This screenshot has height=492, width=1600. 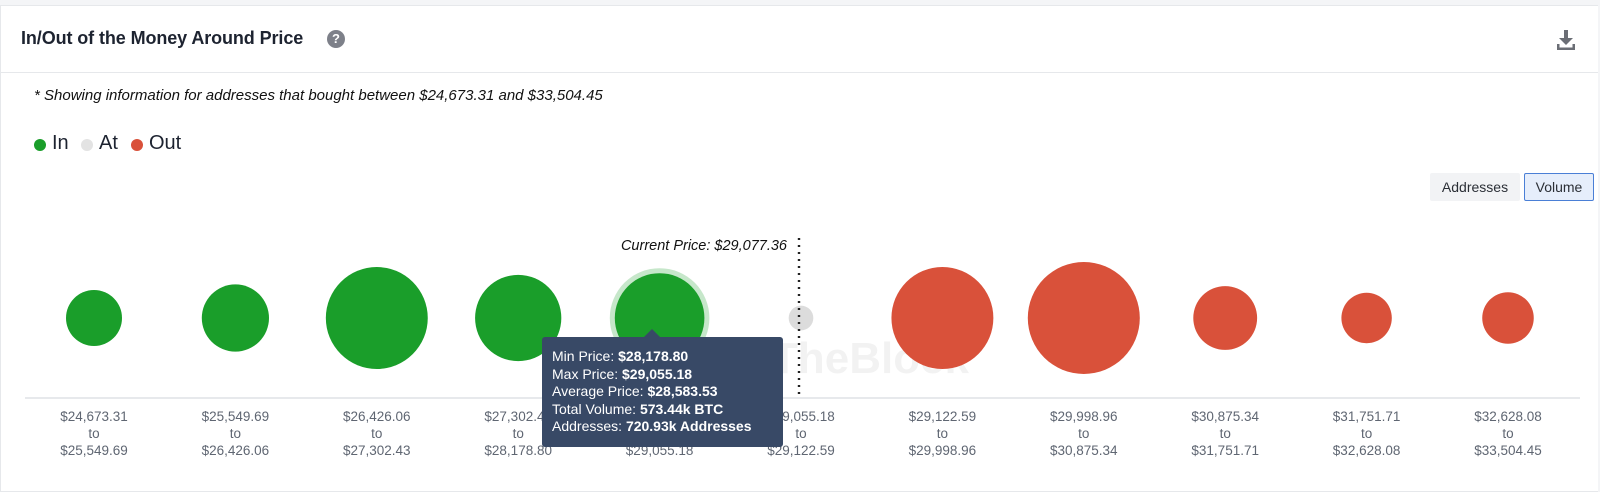 I want to click on tick-label-5-0: $29,055.18, so click(x=801, y=416).